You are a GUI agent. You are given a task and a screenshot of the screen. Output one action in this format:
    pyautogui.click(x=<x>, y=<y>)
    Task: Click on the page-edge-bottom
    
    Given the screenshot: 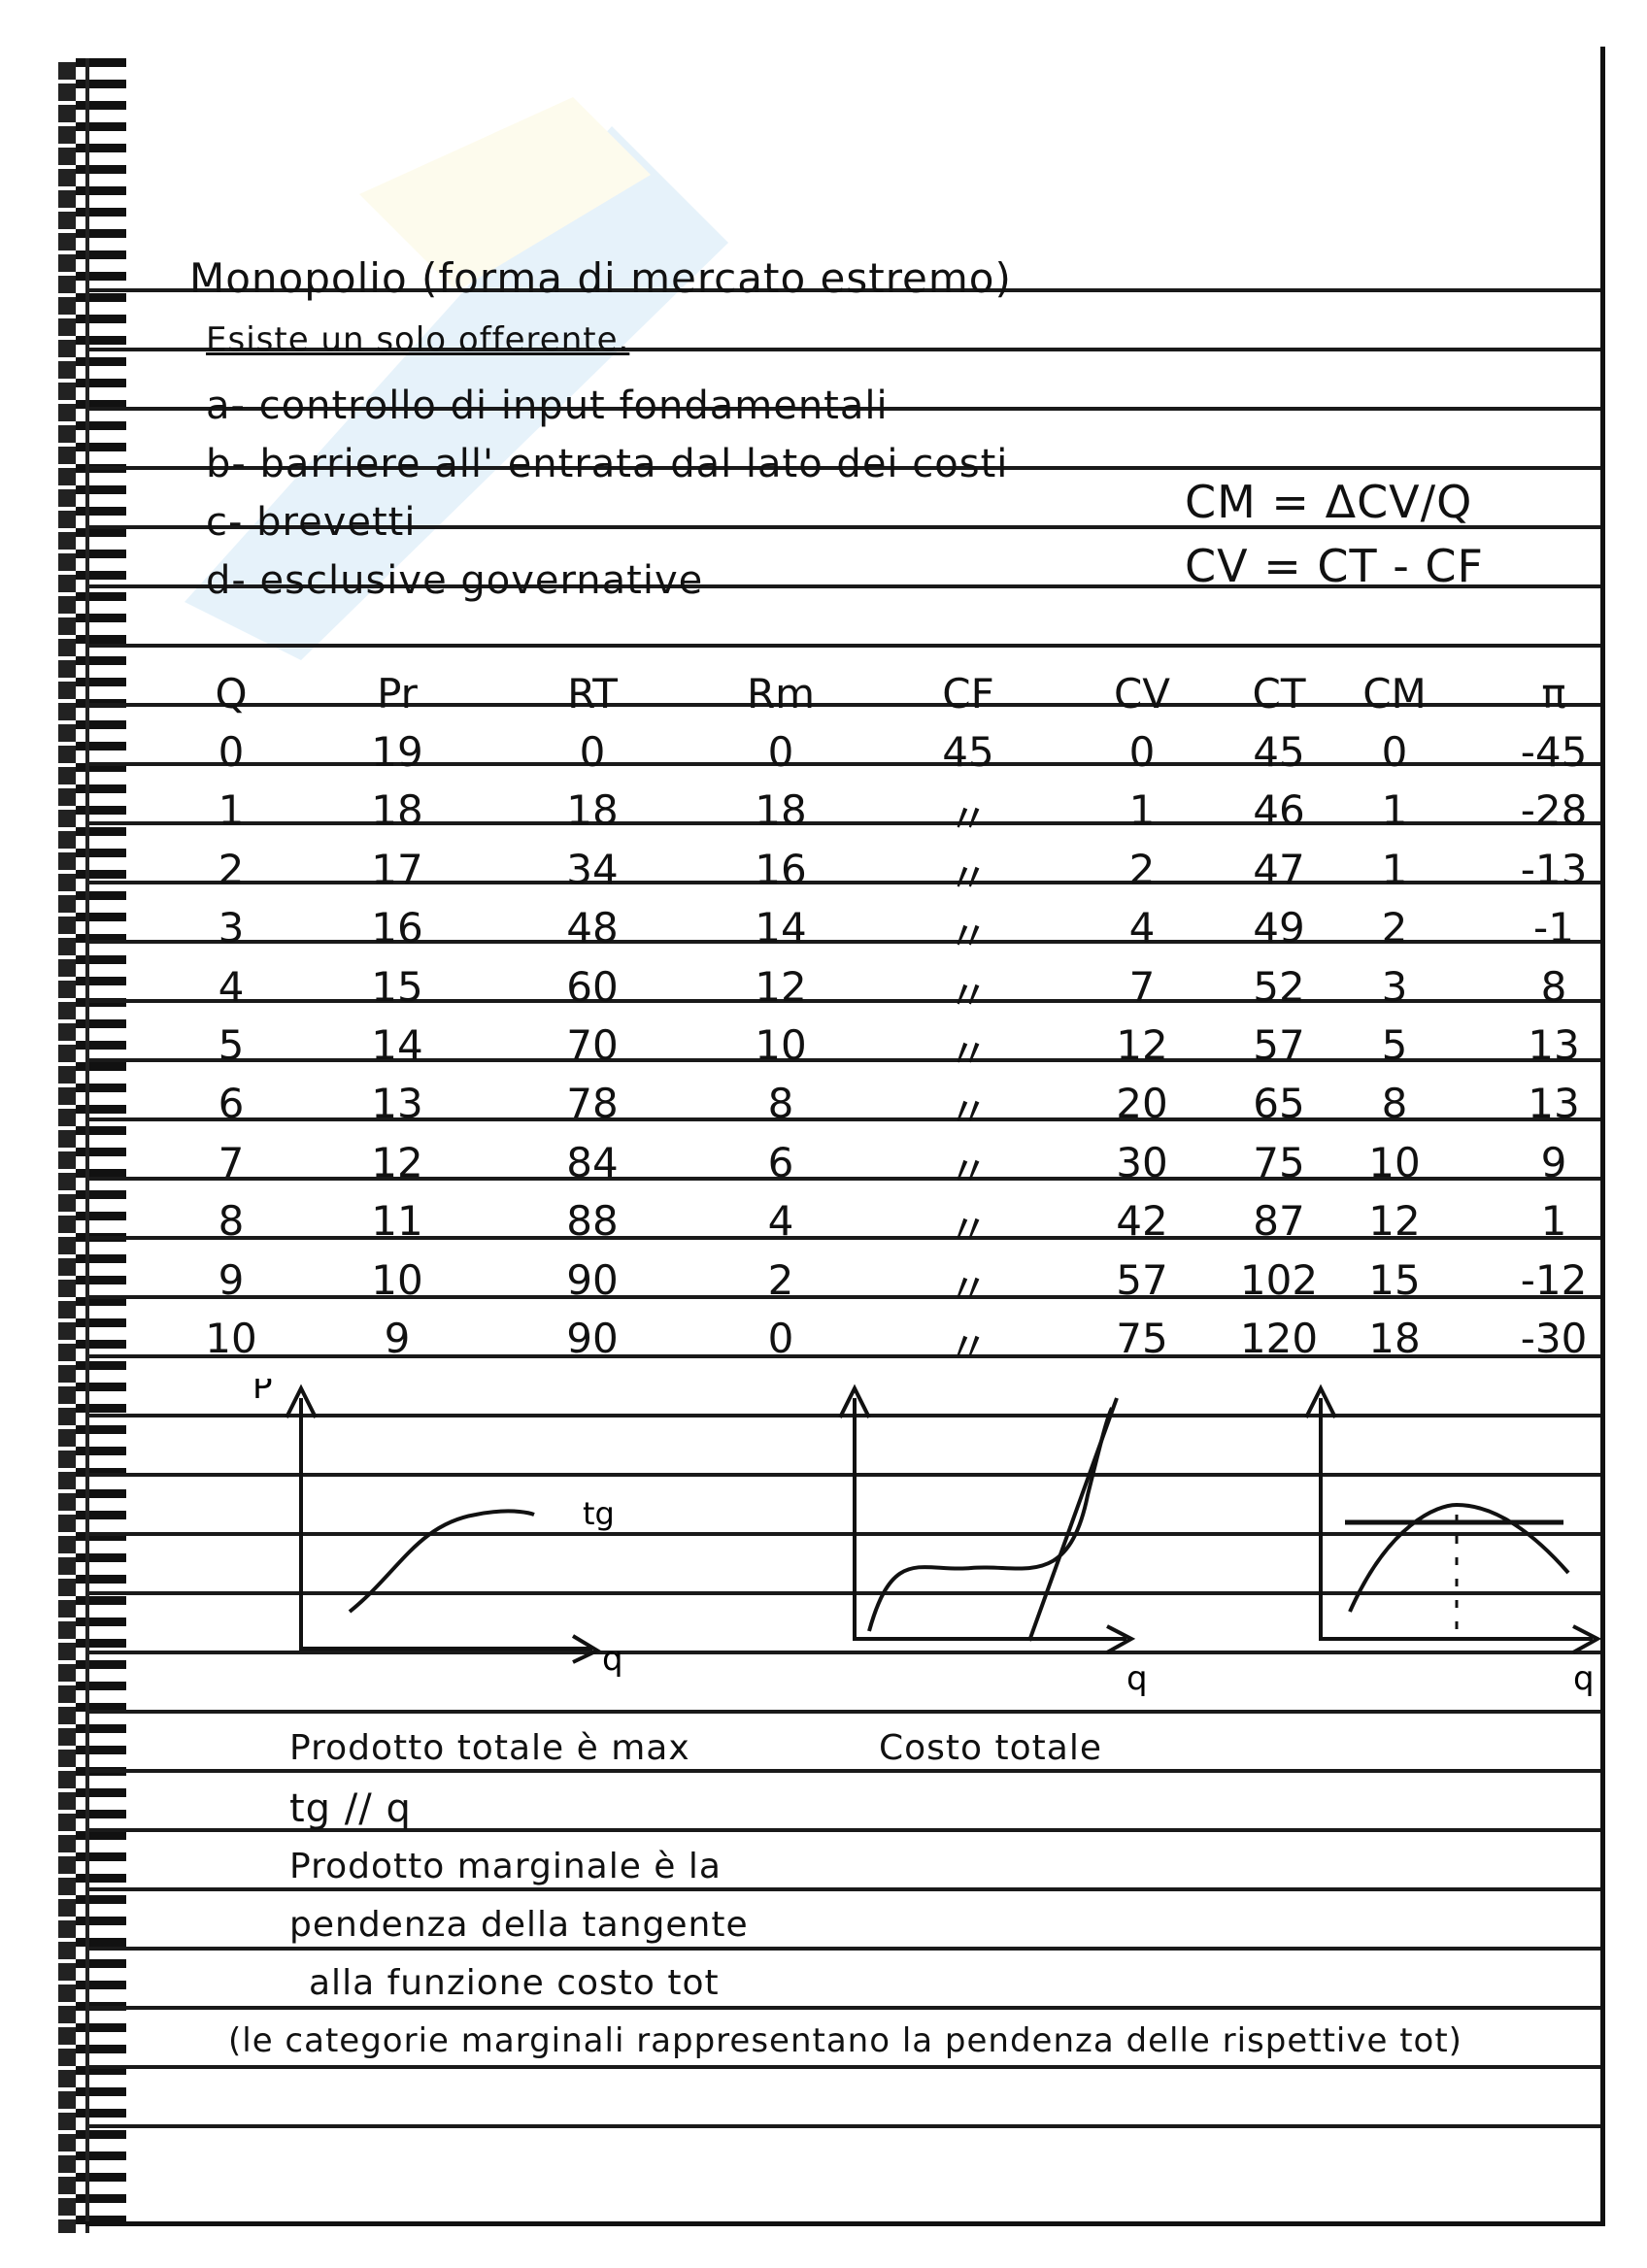 What is the action you would take?
    pyautogui.click(x=845, y=2223)
    